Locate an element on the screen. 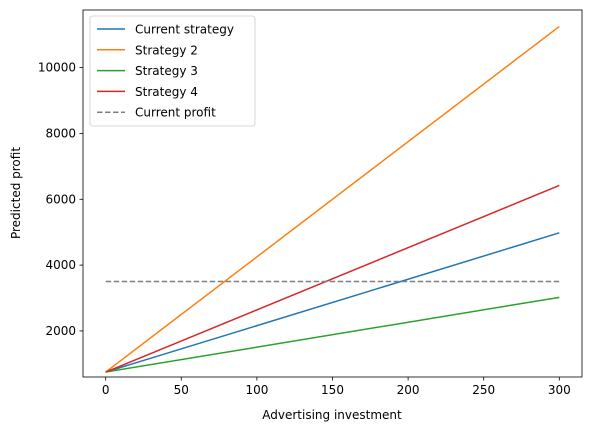 This screenshot has width=589, height=432. x-tick-label: 250 is located at coordinates (483, 390).